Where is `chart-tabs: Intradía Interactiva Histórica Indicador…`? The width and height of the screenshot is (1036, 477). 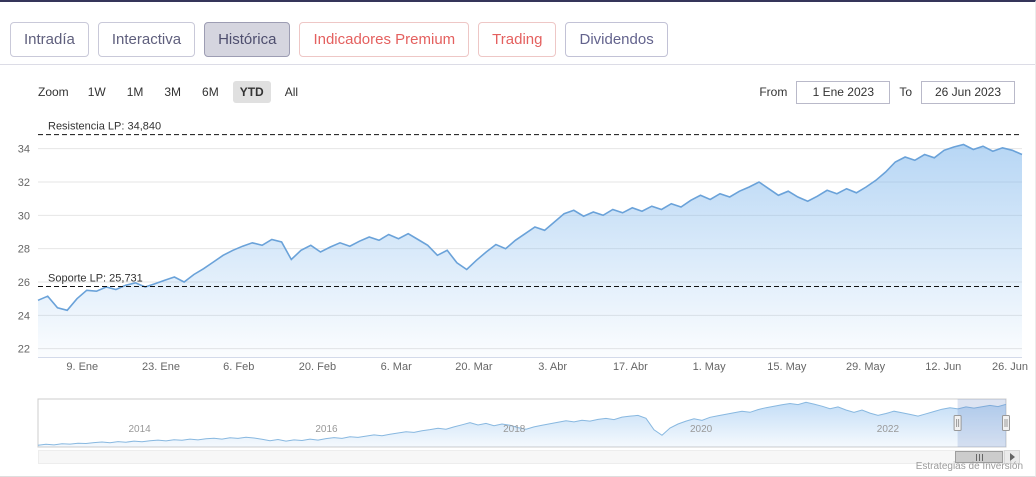
chart-tabs: Intradía Interactiva Histórica Indicador… is located at coordinates (339, 39).